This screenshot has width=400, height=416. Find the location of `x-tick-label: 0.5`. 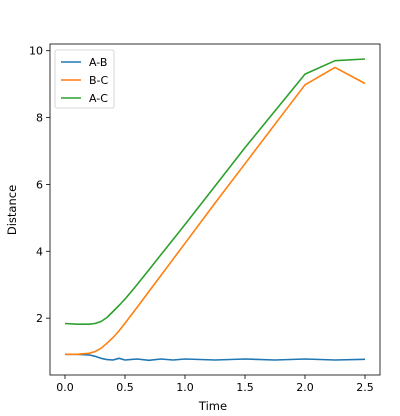

x-tick-label: 0.5 is located at coordinates (125, 387).